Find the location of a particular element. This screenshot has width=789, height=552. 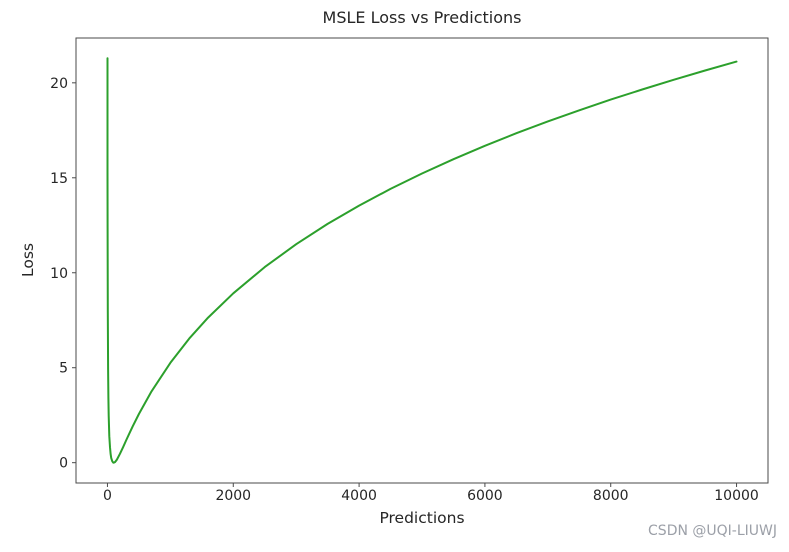

chart-title: MSLE Loss vs Predictions is located at coordinates (422, 17).